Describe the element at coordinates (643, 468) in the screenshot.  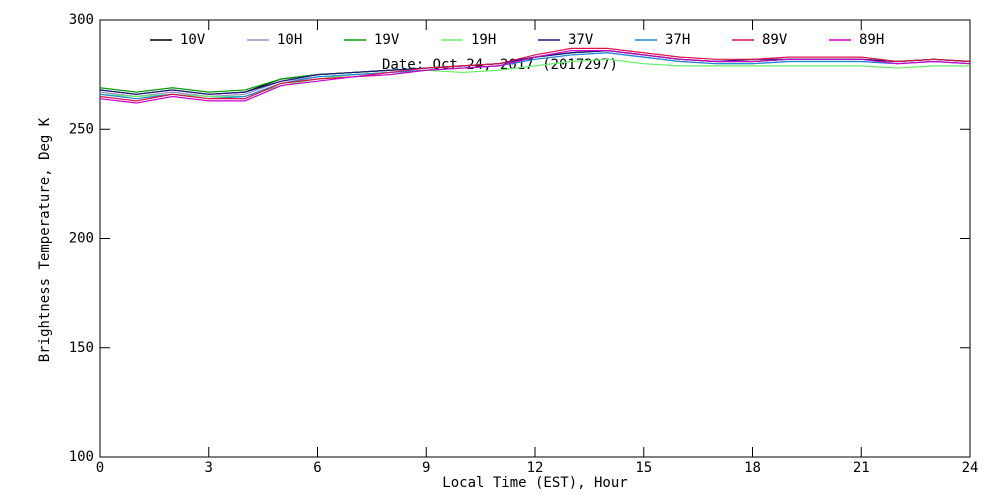
I see `x-tick-label: 15` at that location.